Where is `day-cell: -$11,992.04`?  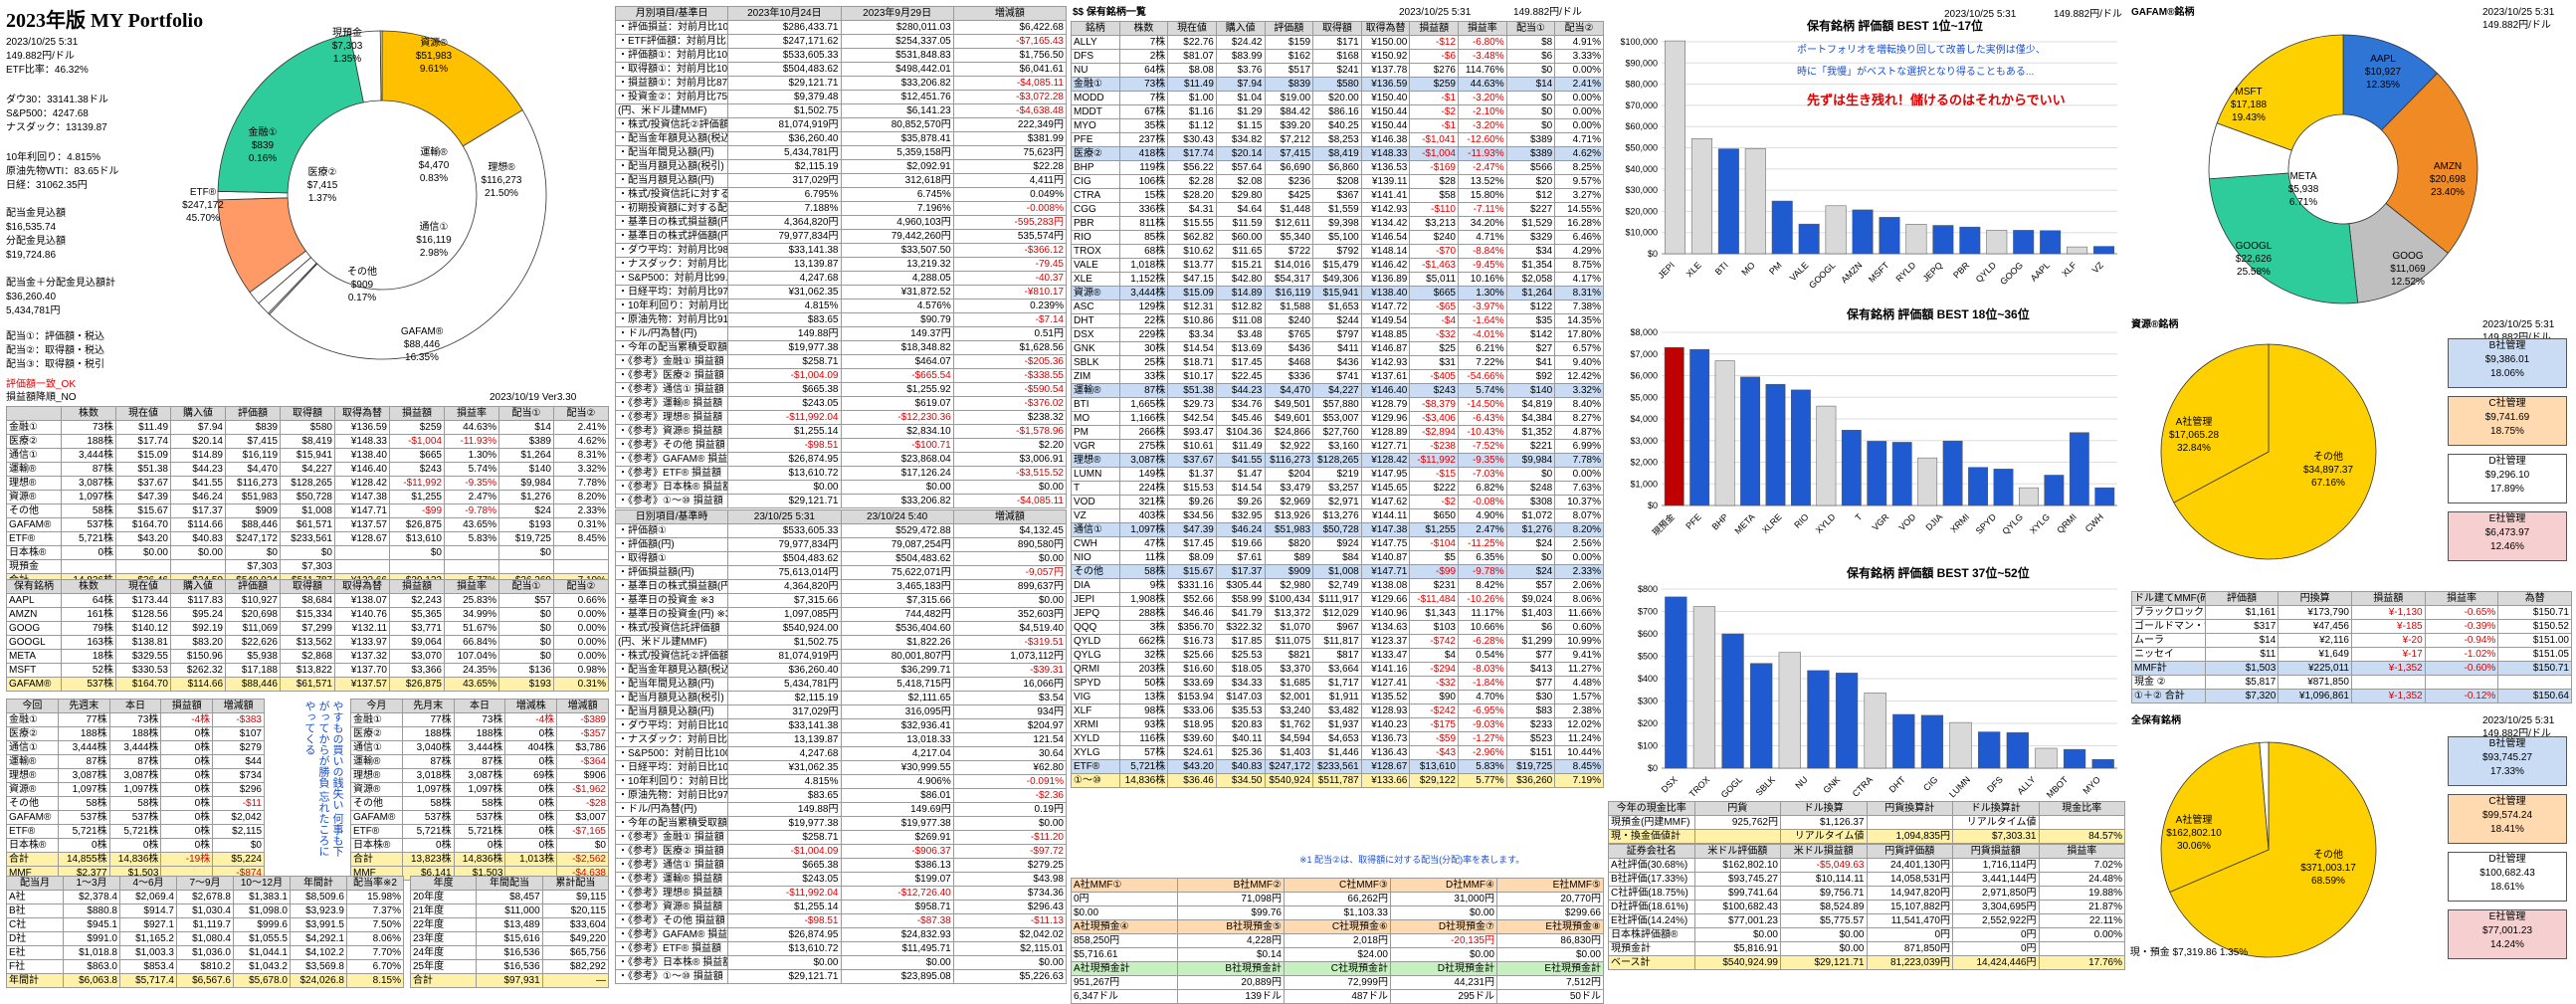 day-cell: -$11,992.04 is located at coordinates (784, 893).